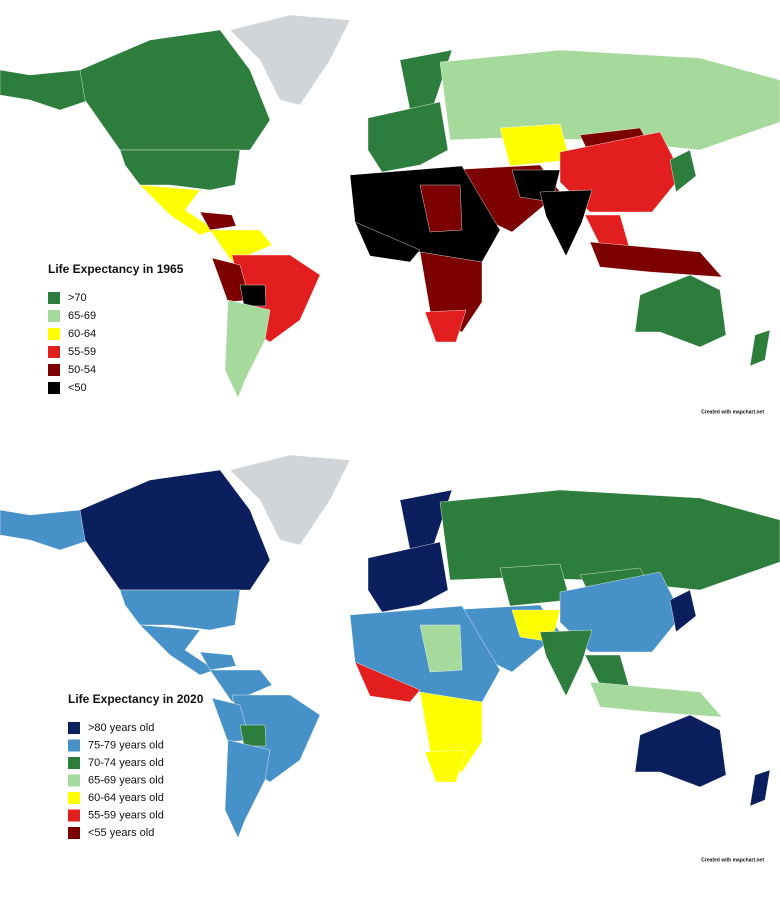 This screenshot has height=903, width=780. Describe the element at coordinates (126, 745) in the screenshot. I see `legend-label: 75-79 years old` at that location.